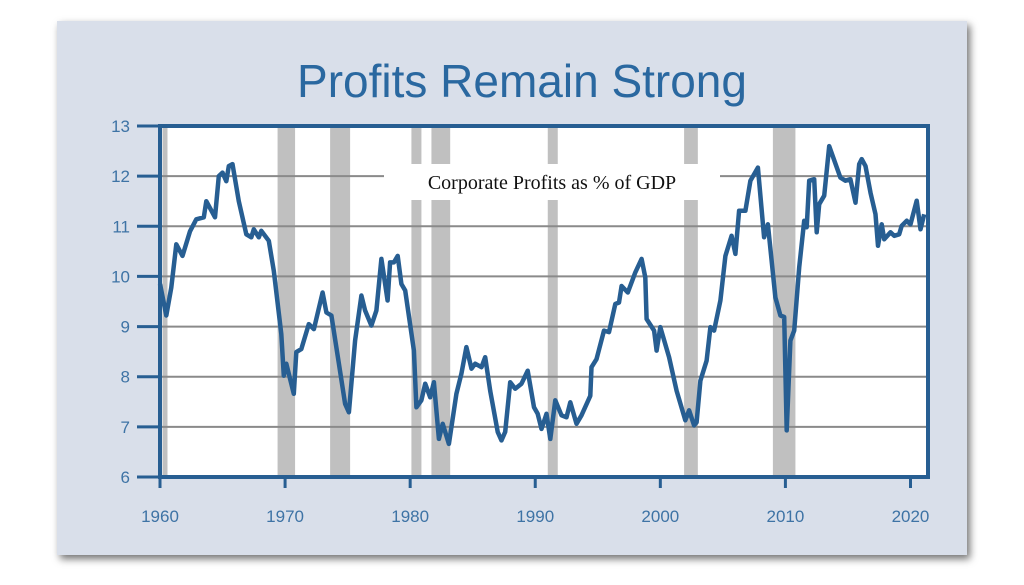 Image resolution: width=1024 pixels, height=585 pixels. Describe the element at coordinates (121, 226) in the screenshot. I see `y-tick-label: 11` at that location.